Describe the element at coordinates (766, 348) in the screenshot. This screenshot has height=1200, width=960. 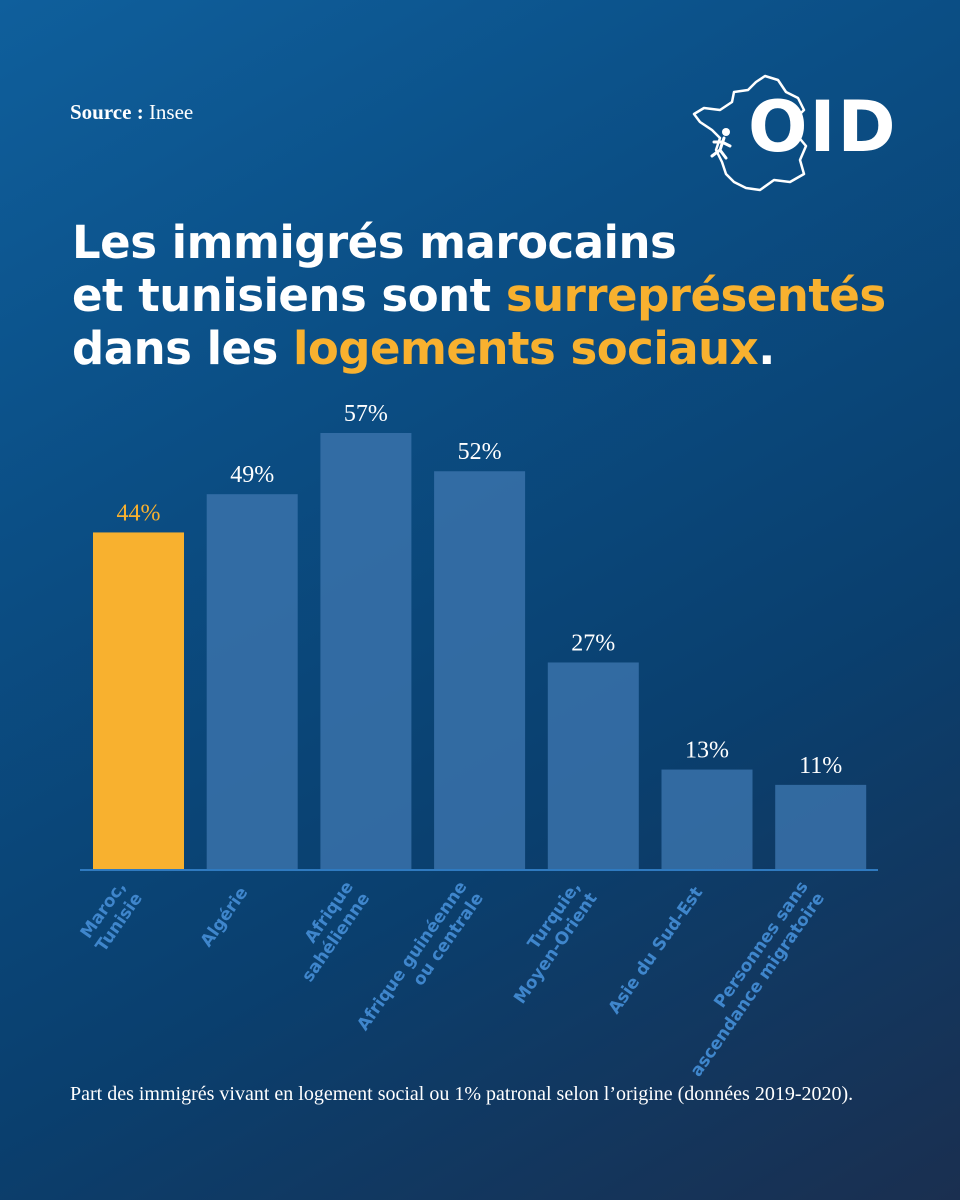
I see `title-line-3-end: .` at that location.